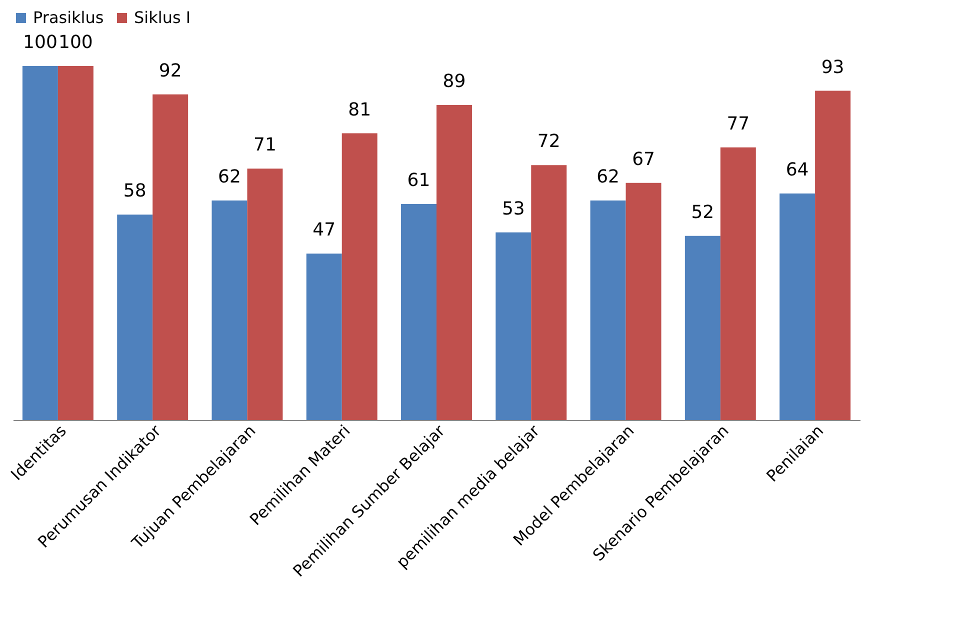 The width and height of the screenshot is (966, 623). I want to click on data-label: 92, so click(170, 71).